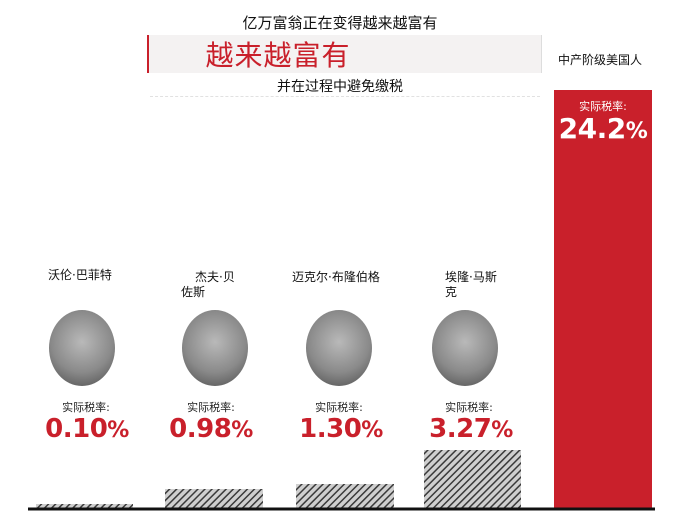 The width and height of the screenshot is (680, 519). What do you see at coordinates (345, 96) in the screenshot?
I see `header-divider` at bounding box center [345, 96].